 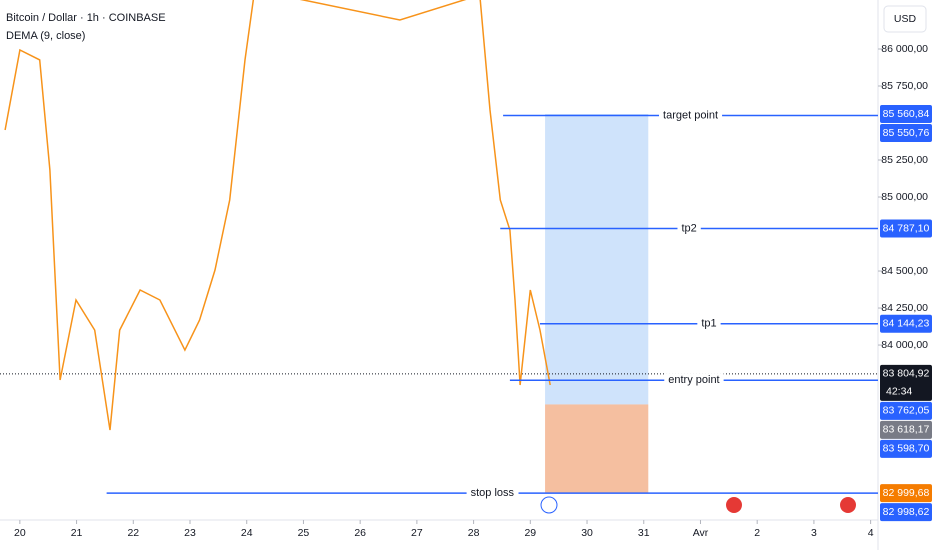 What do you see at coordinates (417, 533) in the screenshot?
I see `x-tick-label: 27` at bounding box center [417, 533].